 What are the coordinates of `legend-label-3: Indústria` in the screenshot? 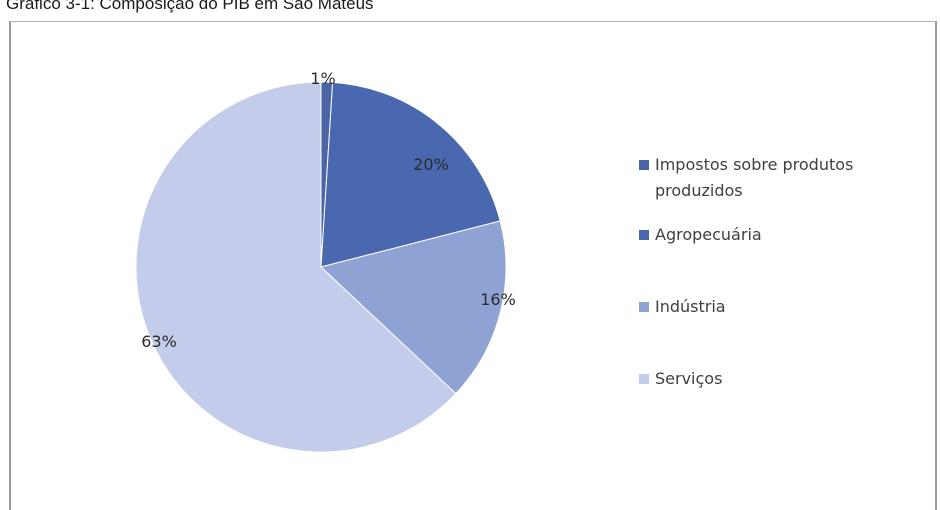 It's located at (690, 306).